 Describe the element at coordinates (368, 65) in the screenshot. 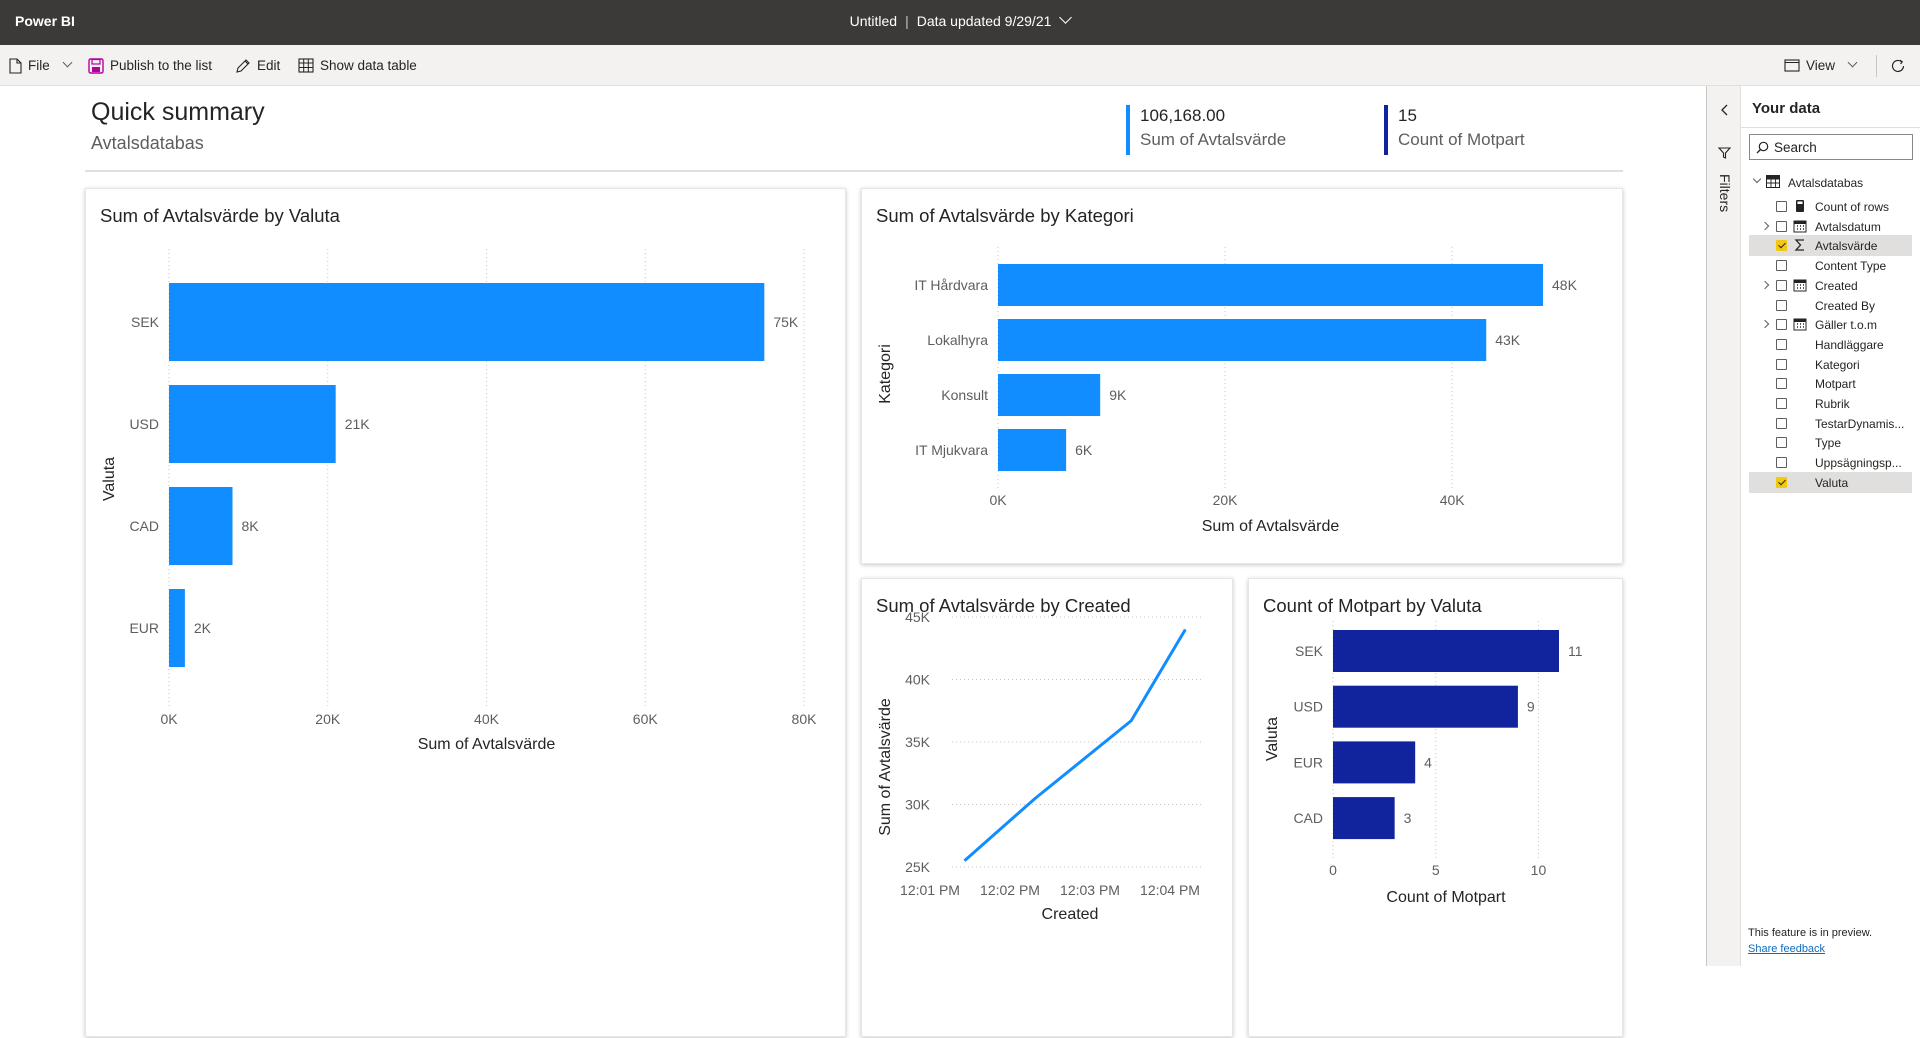

I see `show-data-table-label: Show data table` at that location.